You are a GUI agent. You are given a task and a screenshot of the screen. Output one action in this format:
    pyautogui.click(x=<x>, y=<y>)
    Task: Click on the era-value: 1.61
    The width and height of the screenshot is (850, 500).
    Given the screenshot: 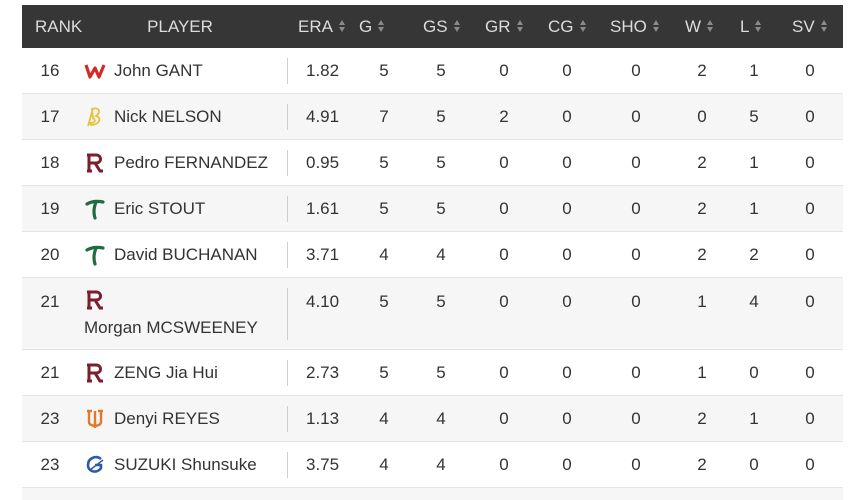 What is the action you would take?
    pyautogui.click(x=323, y=208)
    